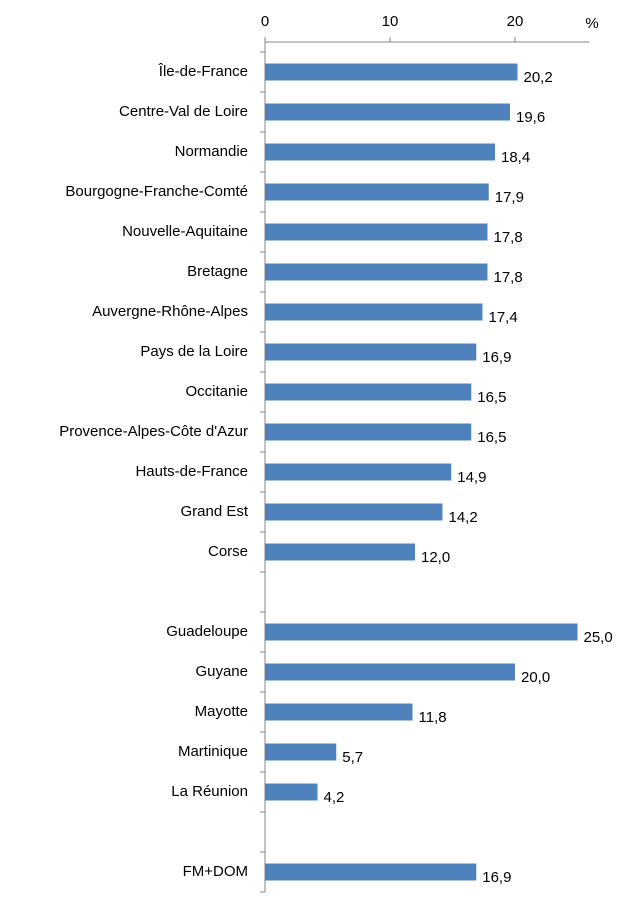  Describe the element at coordinates (221, 671) in the screenshot. I see `y-tick-label: Guyane` at that location.